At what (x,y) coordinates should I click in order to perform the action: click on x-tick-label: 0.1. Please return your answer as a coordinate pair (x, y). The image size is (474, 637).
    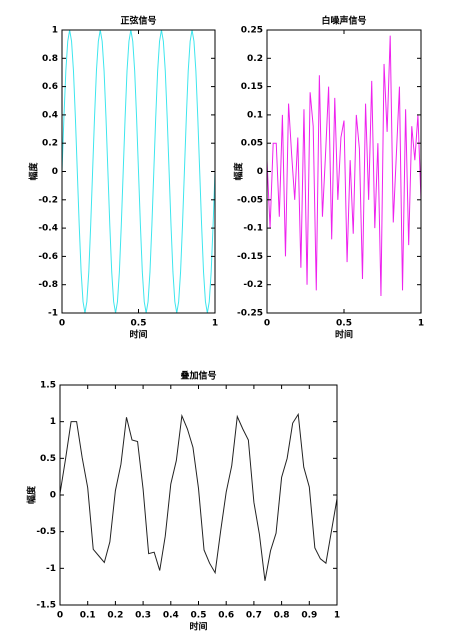
    Looking at the image, I should click on (88, 616).